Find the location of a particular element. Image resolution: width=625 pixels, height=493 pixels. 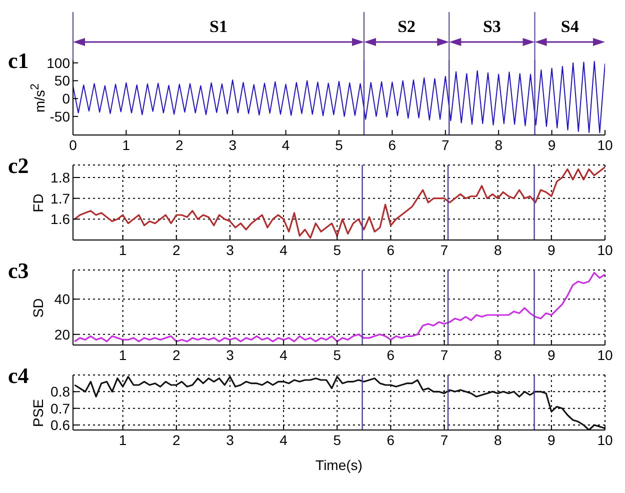

y-tick-label: 1.6 is located at coordinates (60, 219).